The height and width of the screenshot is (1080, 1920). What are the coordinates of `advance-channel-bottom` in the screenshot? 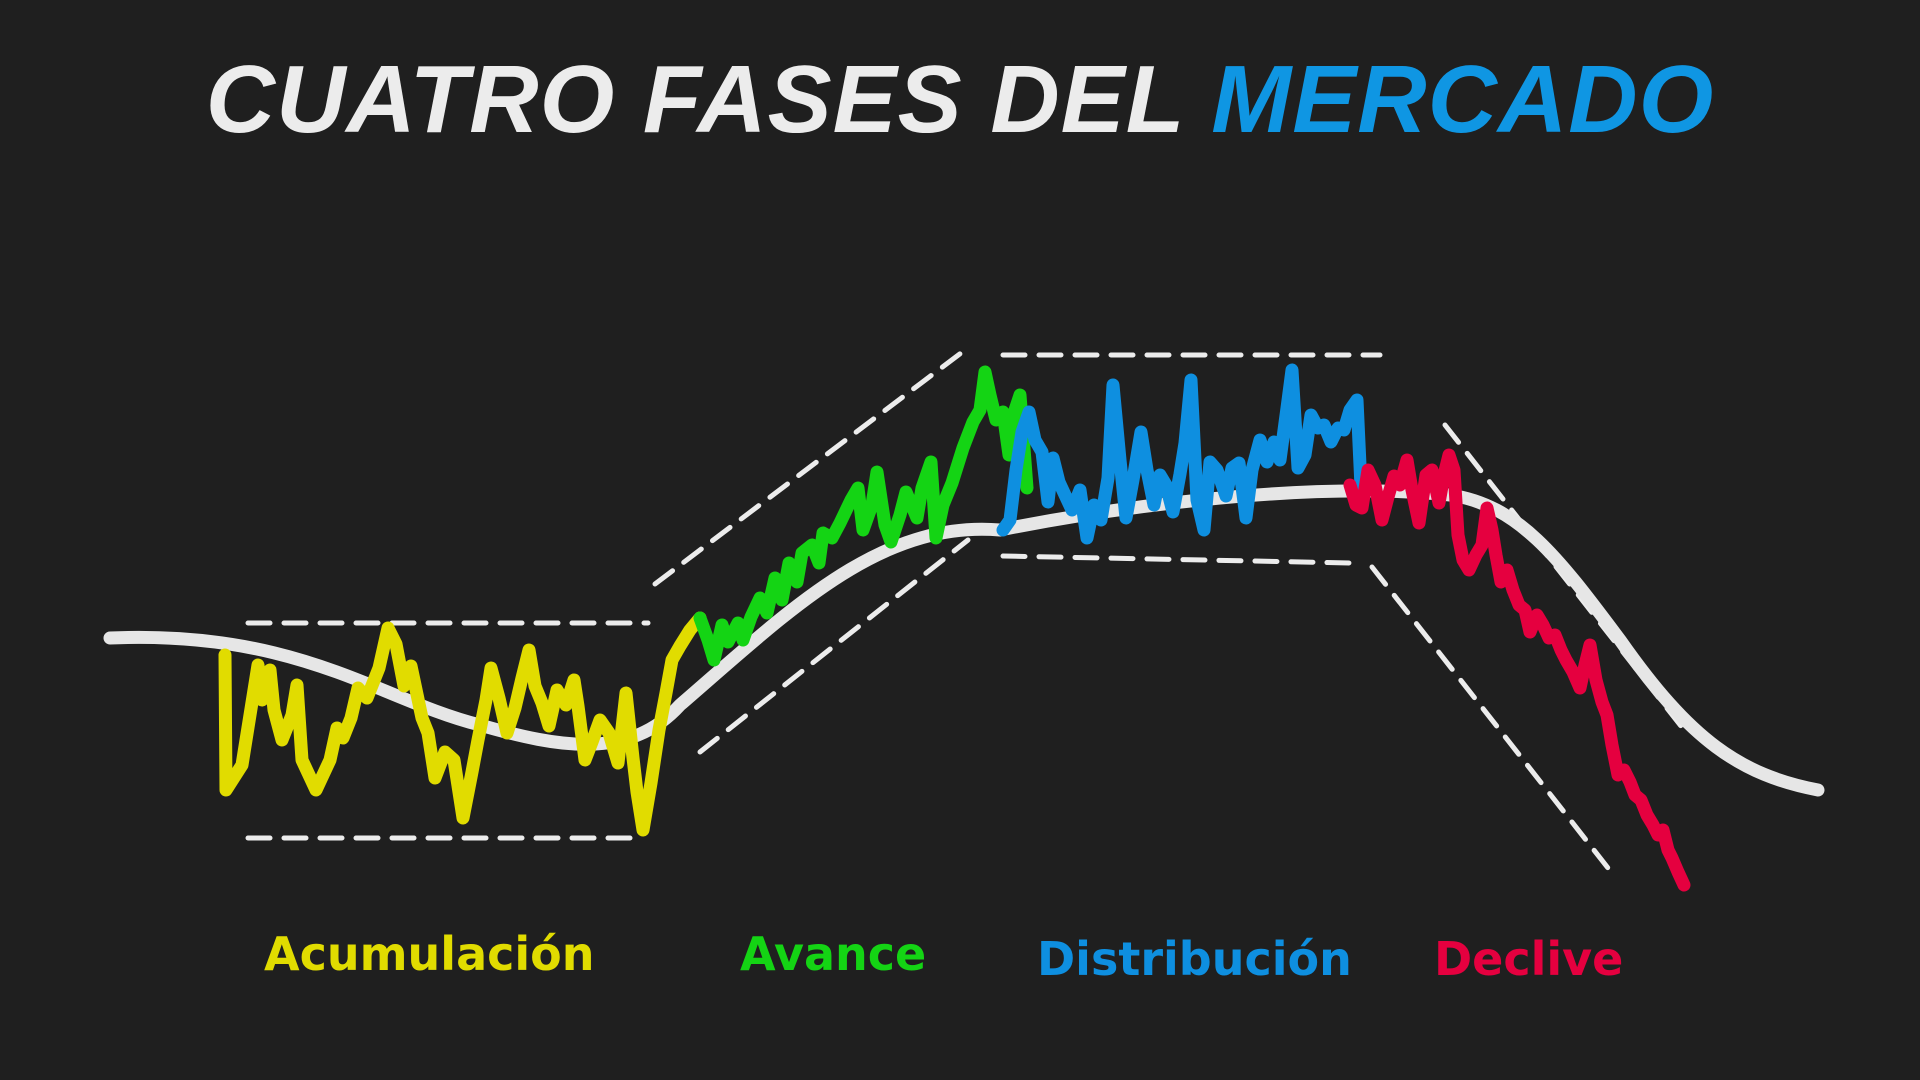 It's located at (834, 646).